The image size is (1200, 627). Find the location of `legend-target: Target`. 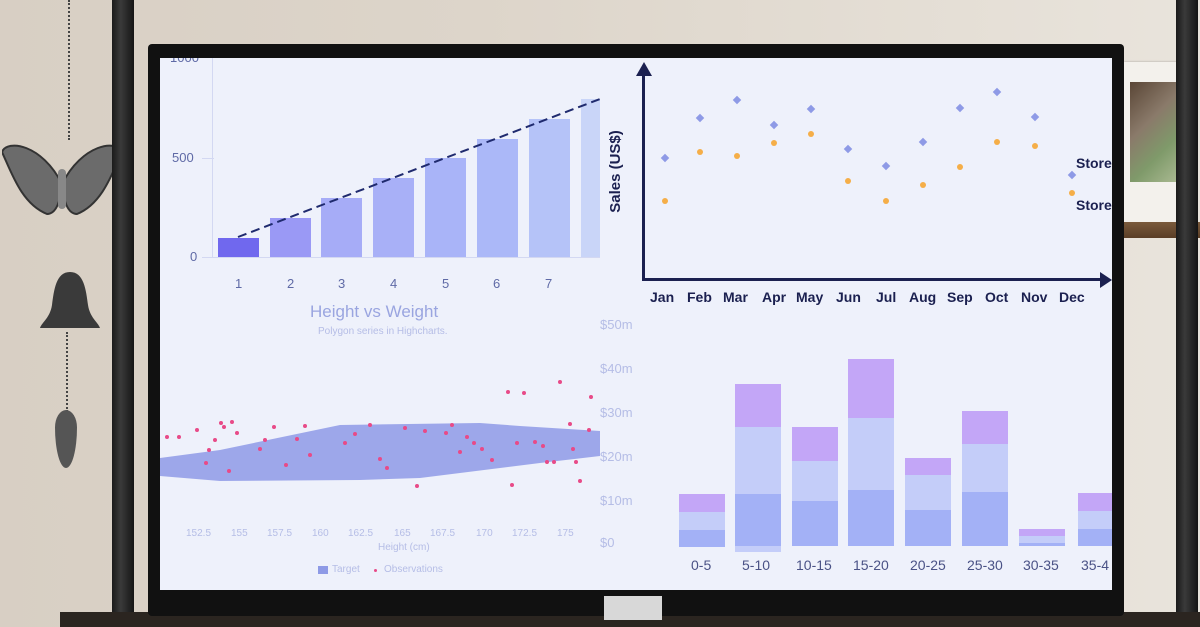

legend-target: Target is located at coordinates (346, 569).